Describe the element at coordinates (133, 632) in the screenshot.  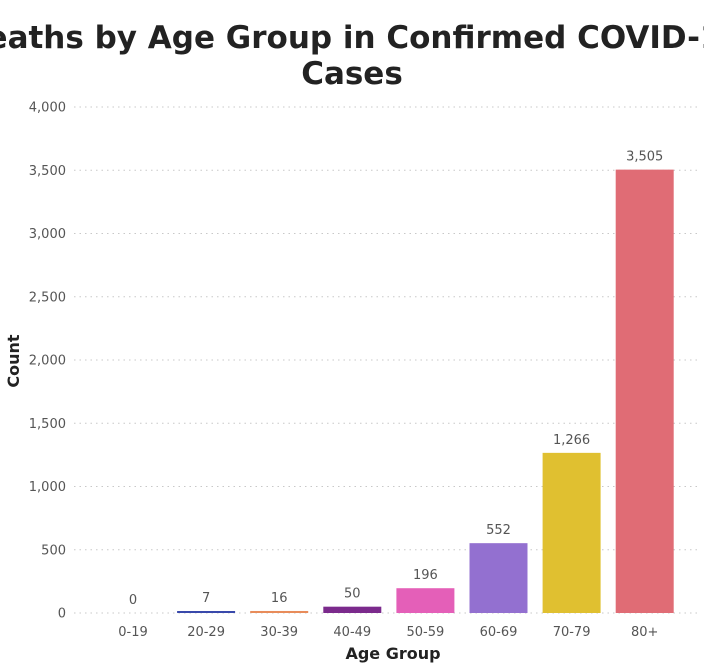
I see `x-tick-label: 0-19` at that location.